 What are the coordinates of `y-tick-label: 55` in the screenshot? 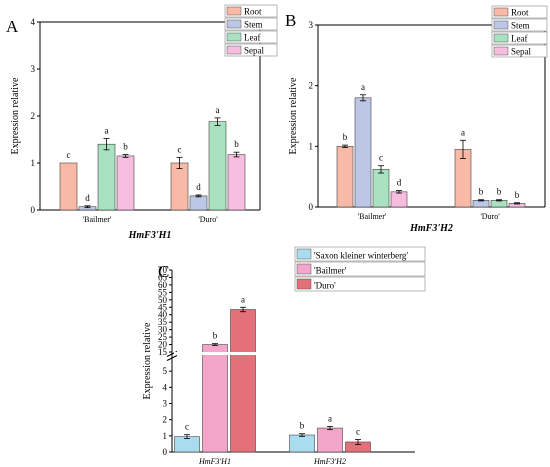 It's located at (163, 292).